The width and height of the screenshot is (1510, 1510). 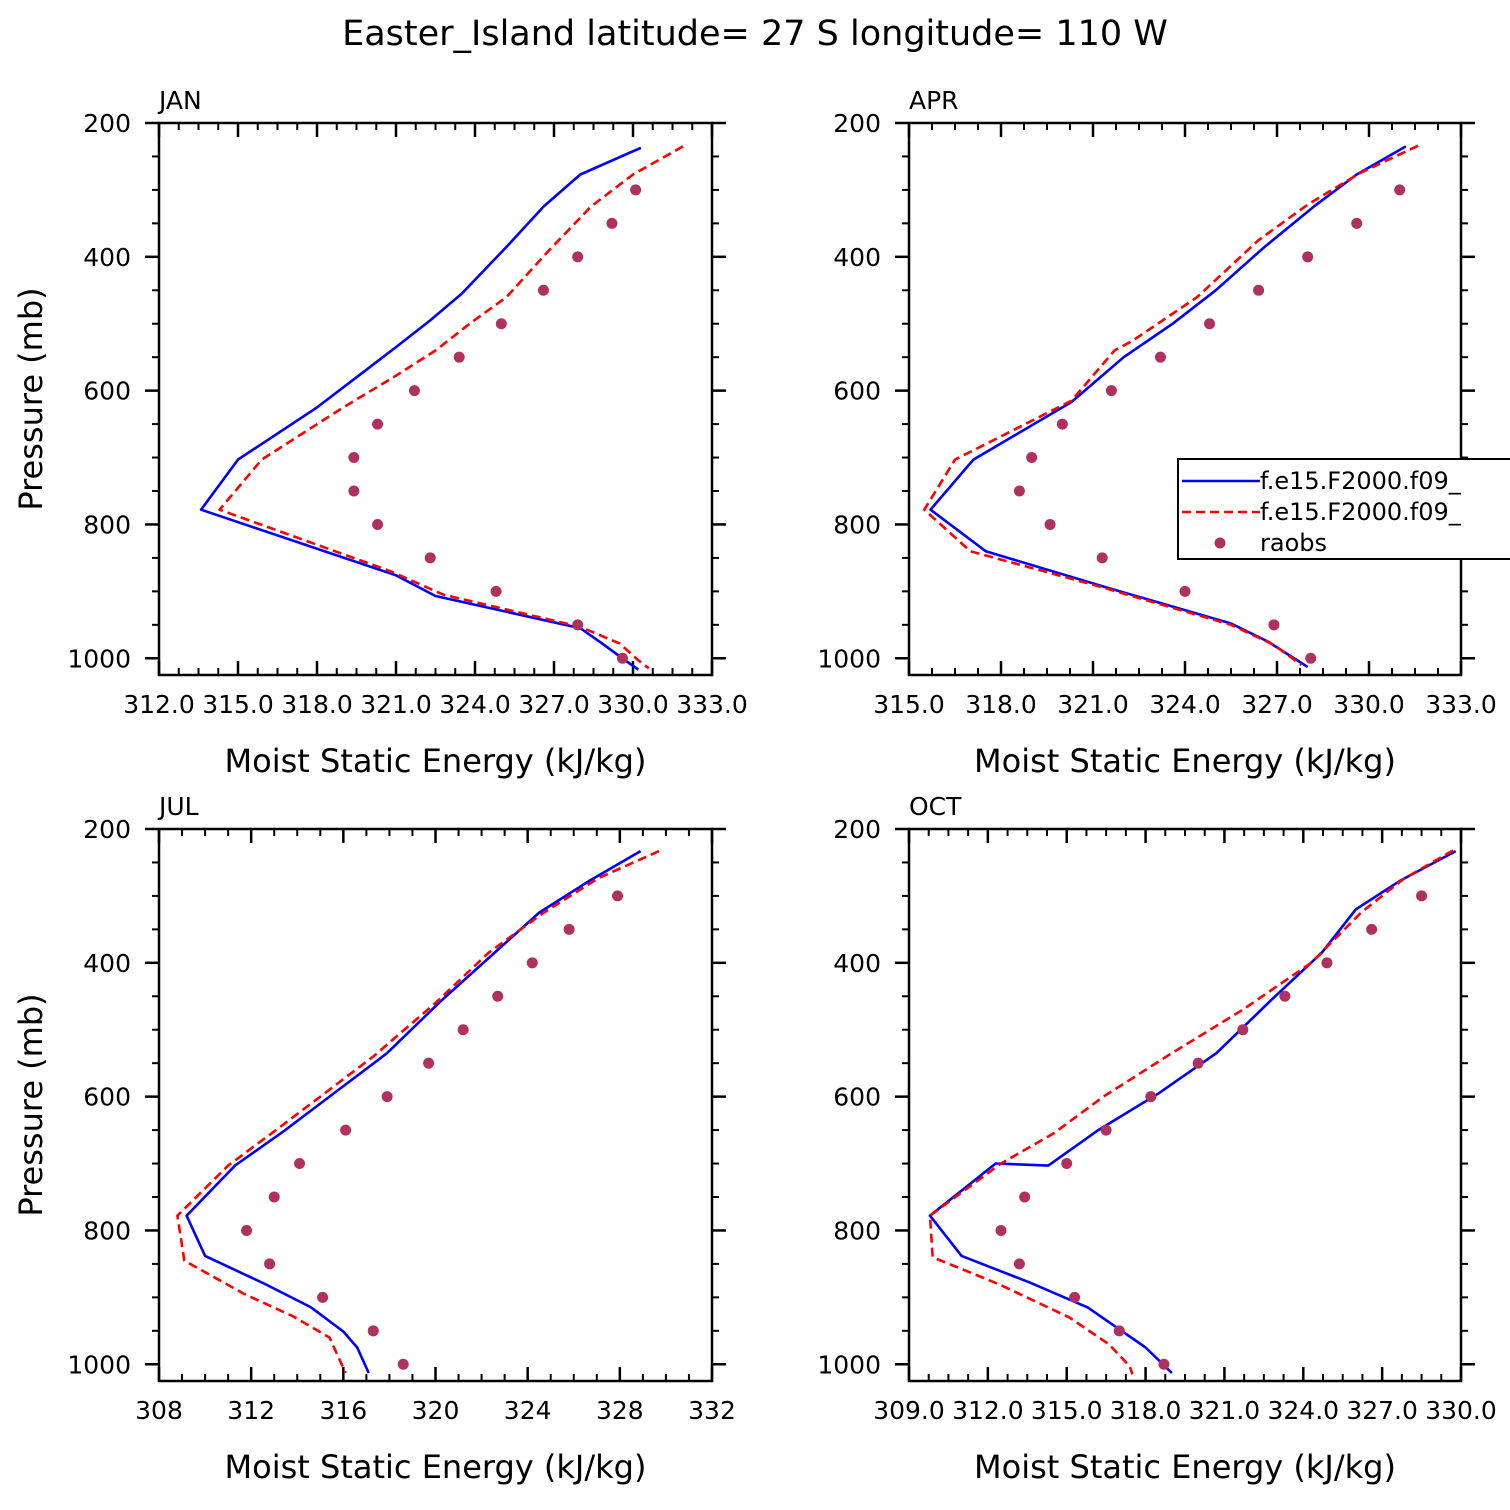 What do you see at coordinates (935, 806) in the screenshot?
I see `panel-label: OCT` at bounding box center [935, 806].